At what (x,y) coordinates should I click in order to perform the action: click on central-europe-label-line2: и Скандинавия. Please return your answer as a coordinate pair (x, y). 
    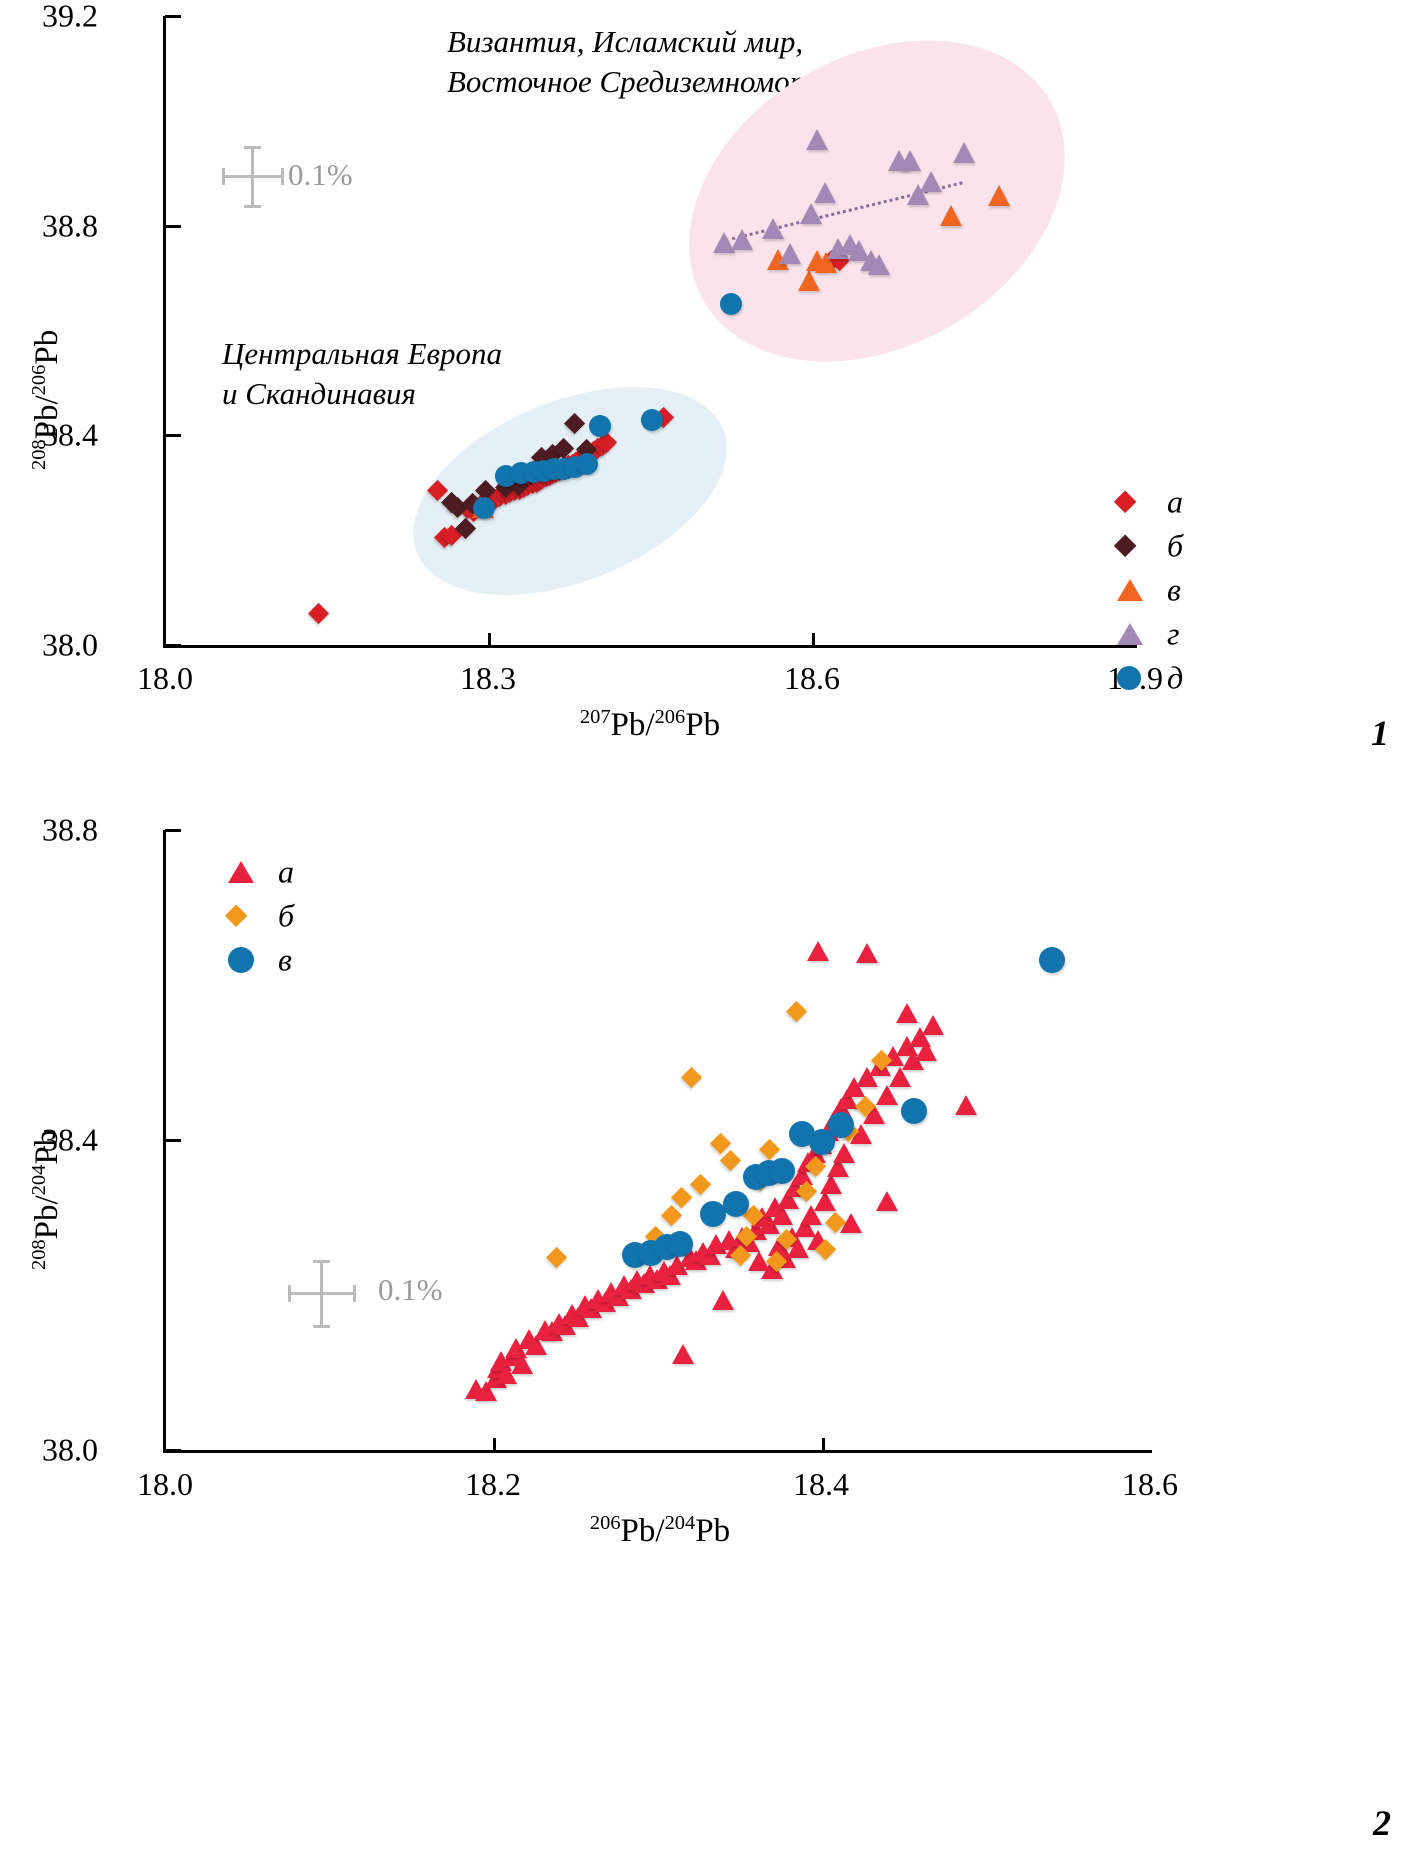
    Looking at the image, I should click on (319, 394).